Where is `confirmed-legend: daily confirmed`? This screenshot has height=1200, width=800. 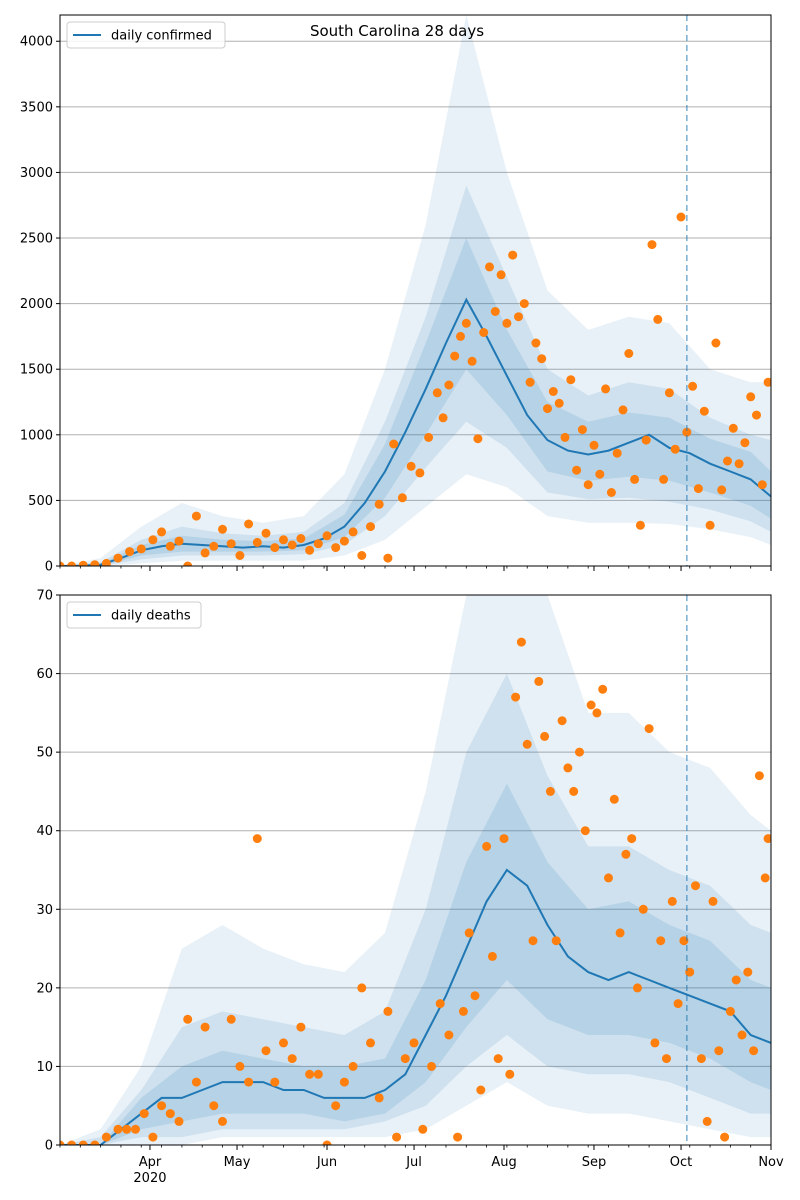
confirmed-legend: daily confirmed is located at coordinates (146, 35).